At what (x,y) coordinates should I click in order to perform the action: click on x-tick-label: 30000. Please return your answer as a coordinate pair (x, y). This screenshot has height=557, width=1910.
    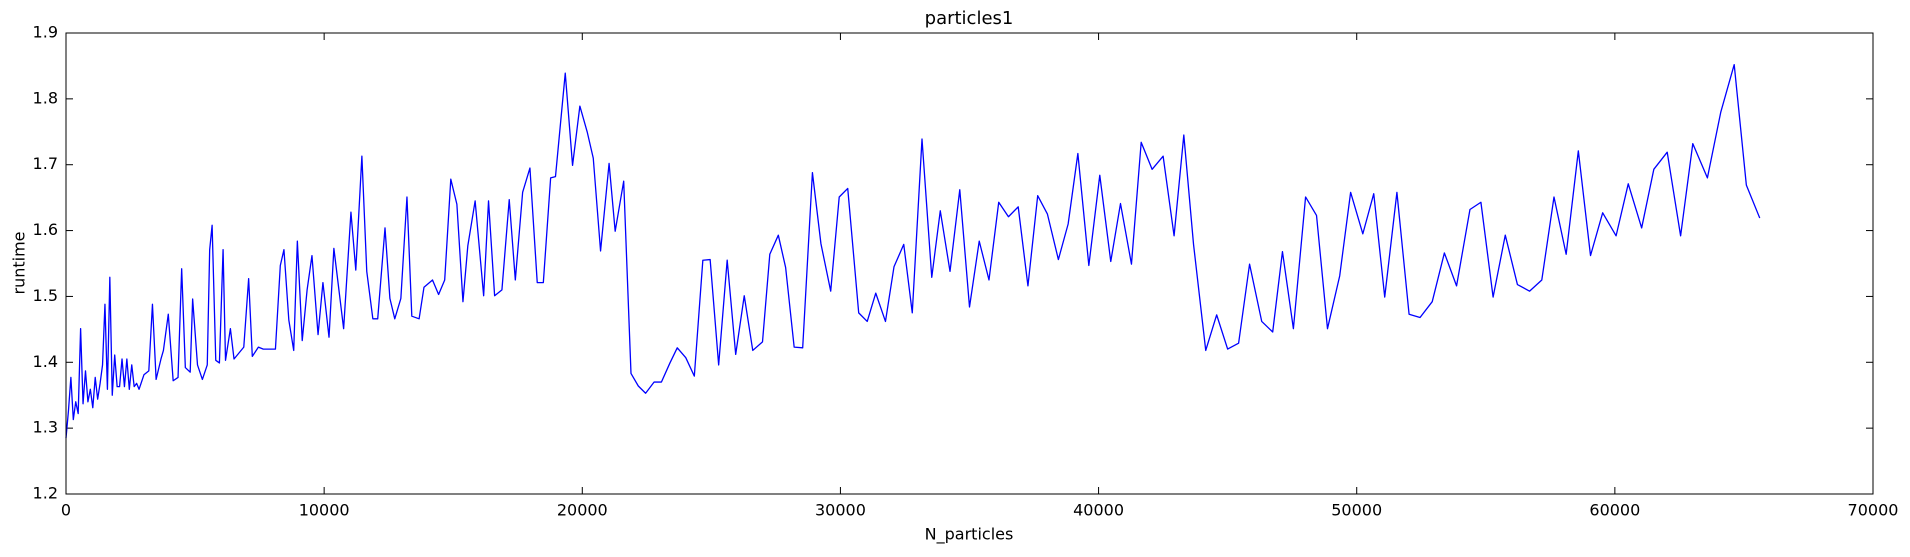
    Looking at the image, I should click on (840, 510).